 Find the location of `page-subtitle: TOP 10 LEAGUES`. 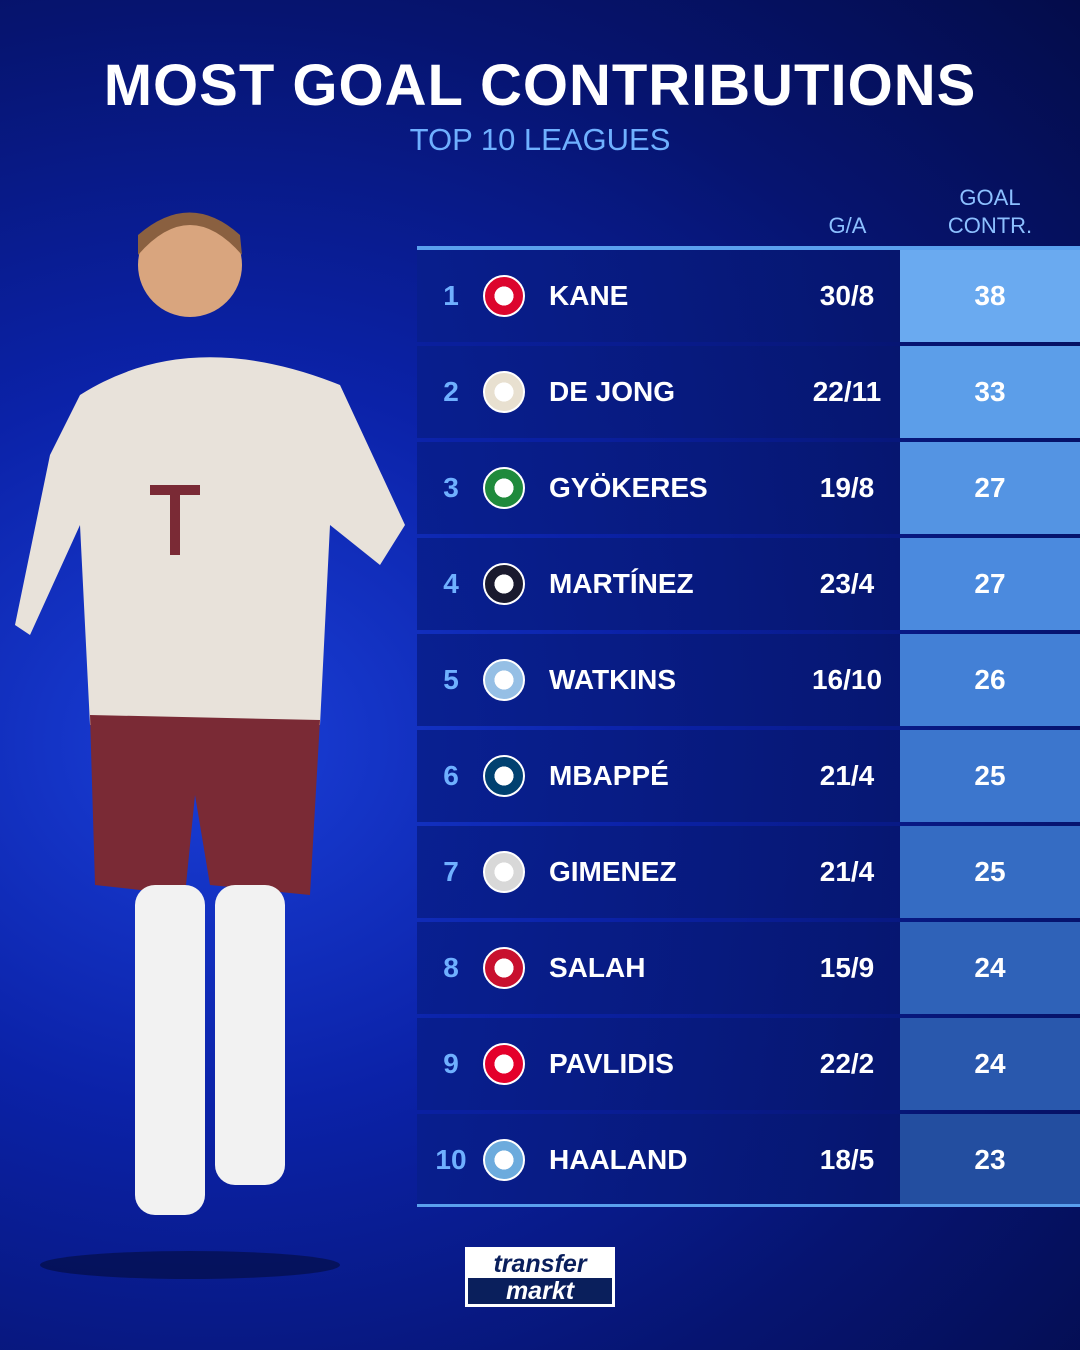

page-subtitle: TOP 10 LEAGUES is located at coordinates (540, 139).